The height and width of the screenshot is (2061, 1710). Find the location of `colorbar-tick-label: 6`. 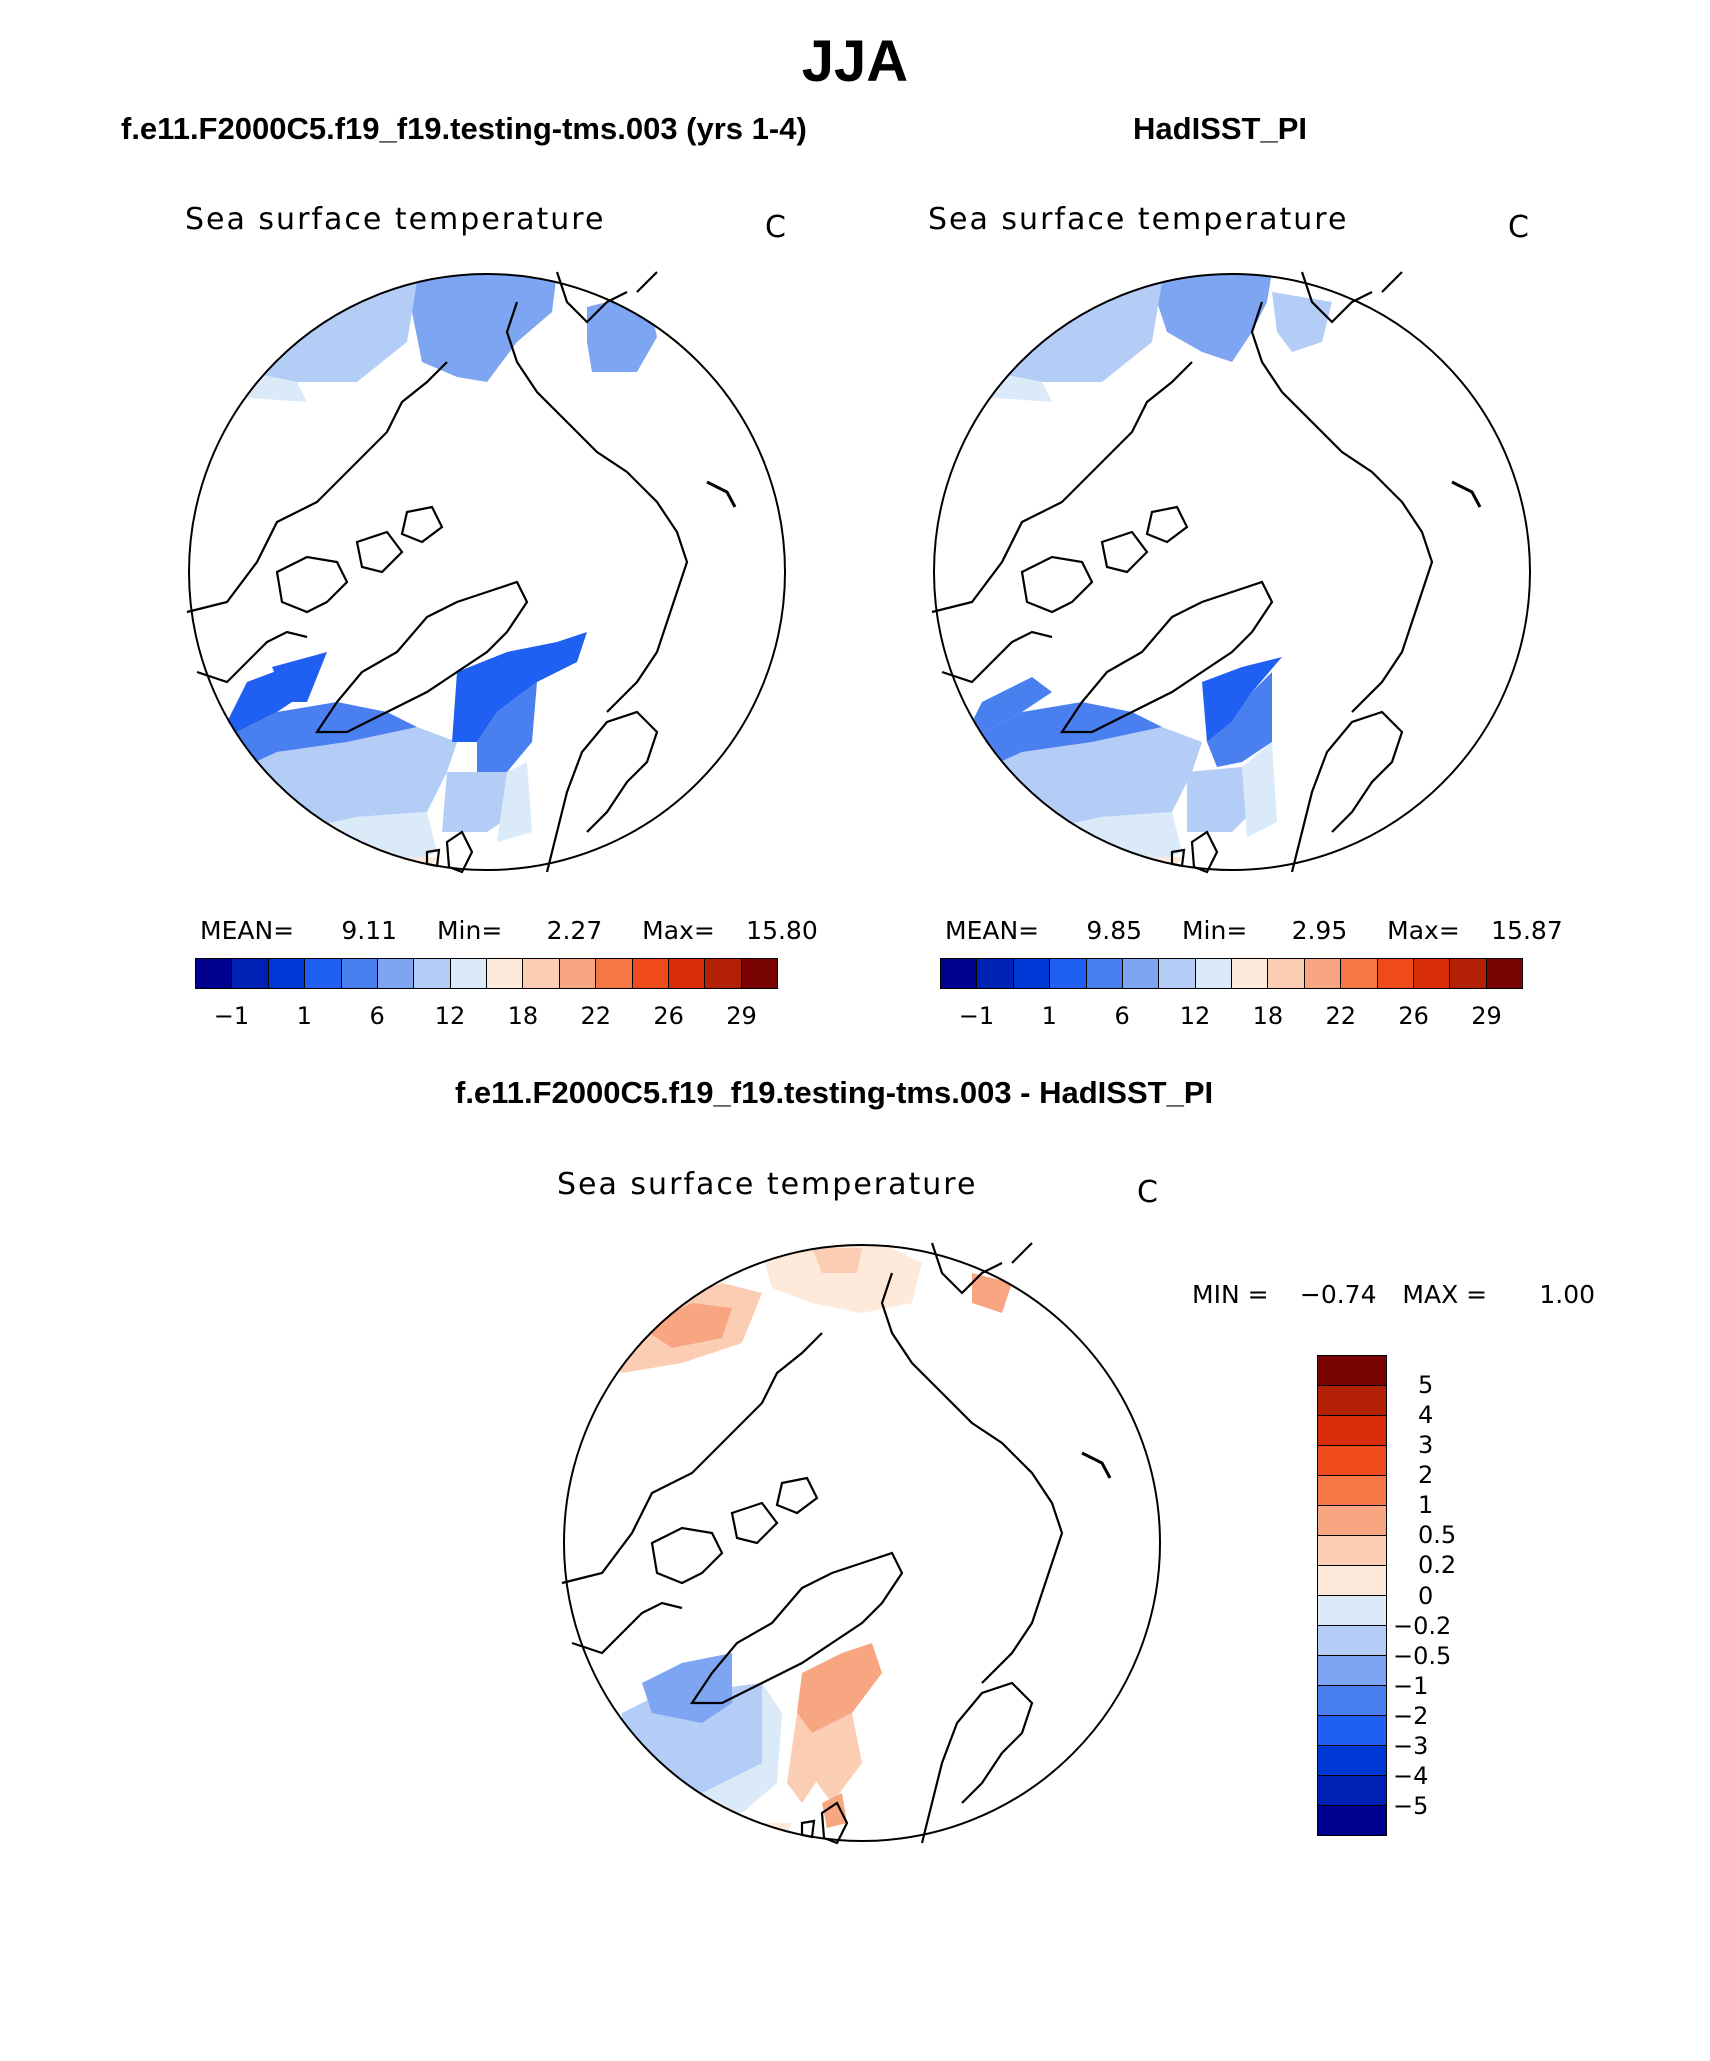

colorbar-tick-label: 6 is located at coordinates (377, 1016).